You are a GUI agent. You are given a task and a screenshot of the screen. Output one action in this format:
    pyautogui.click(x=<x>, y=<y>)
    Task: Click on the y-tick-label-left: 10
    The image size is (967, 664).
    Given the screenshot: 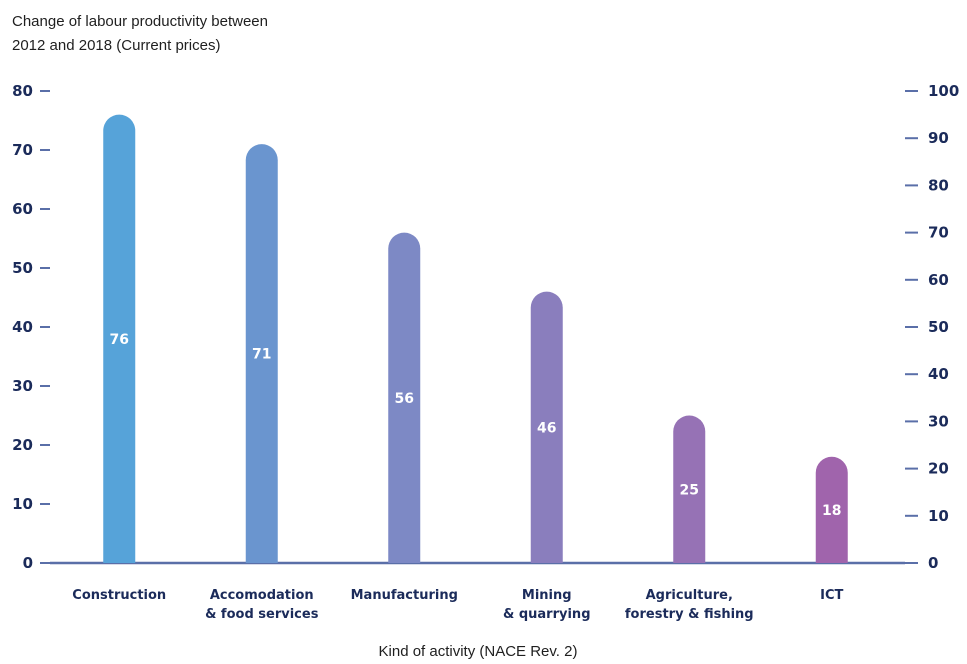 What is the action you would take?
    pyautogui.click(x=22, y=504)
    